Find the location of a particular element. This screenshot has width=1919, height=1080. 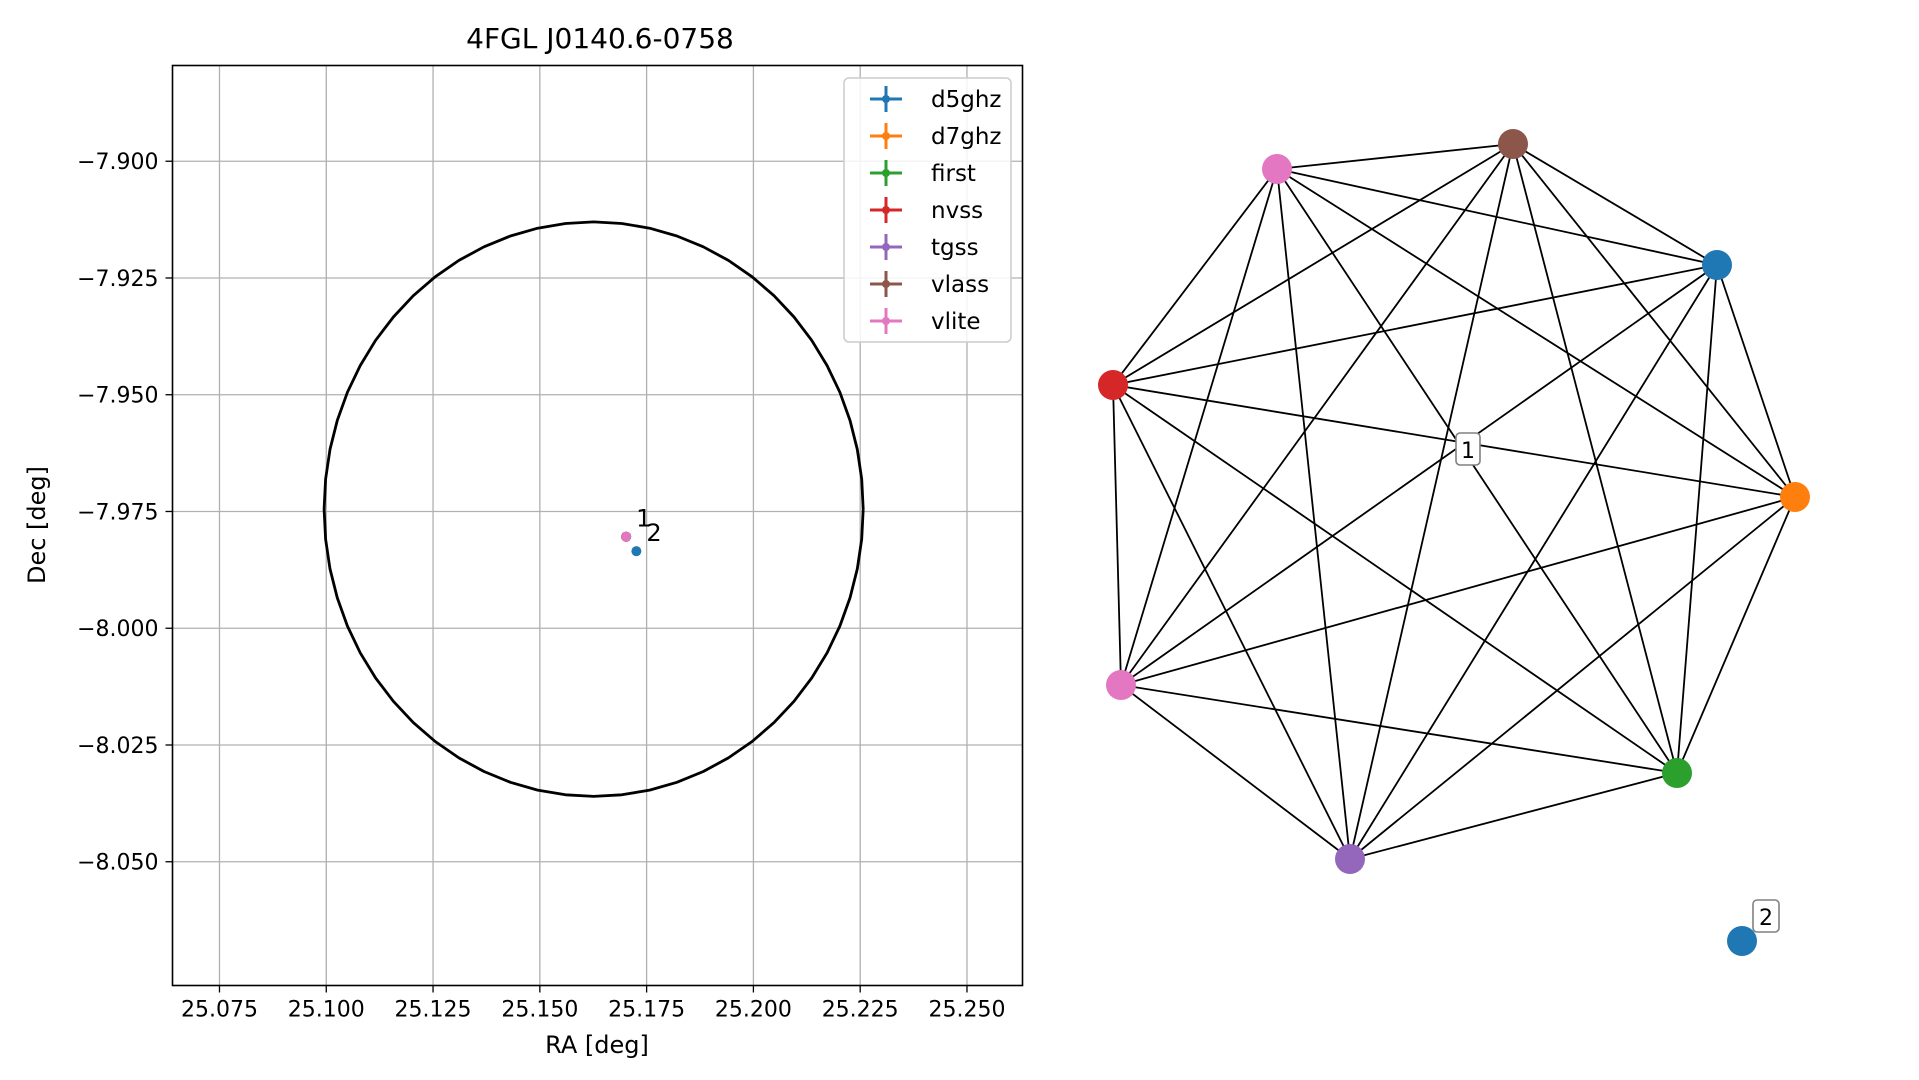

x-axis-label: RA [deg] is located at coordinates (597, 1045).